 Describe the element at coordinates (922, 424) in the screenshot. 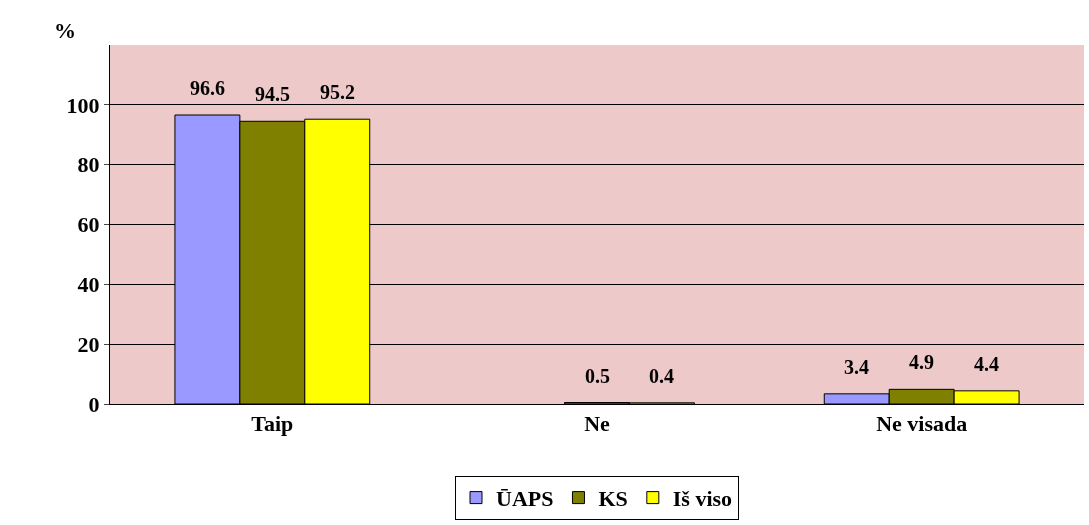

I see `x-tick-label: Ne visada` at that location.